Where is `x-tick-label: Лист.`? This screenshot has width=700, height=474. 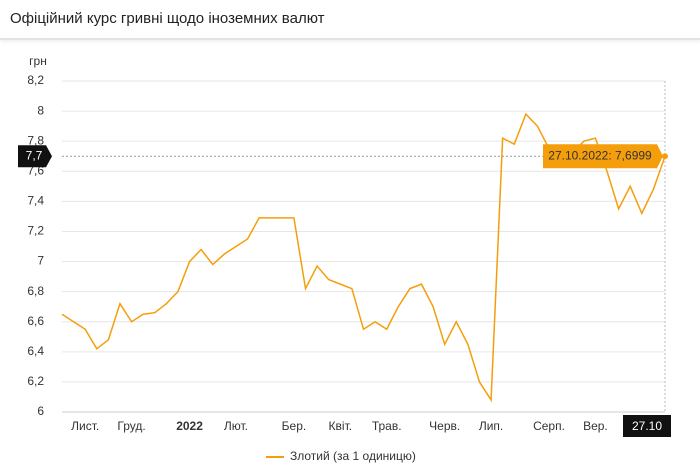 x-tick-label: Лист. is located at coordinates (85, 426).